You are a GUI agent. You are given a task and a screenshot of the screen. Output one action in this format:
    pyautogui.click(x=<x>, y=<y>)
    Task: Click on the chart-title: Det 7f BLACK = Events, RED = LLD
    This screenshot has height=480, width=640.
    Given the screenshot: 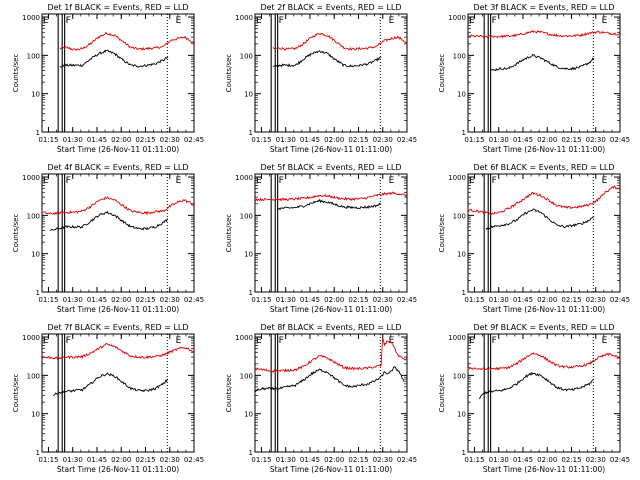 What is the action you would take?
    pyautogui.click(x=117, y=327)
    